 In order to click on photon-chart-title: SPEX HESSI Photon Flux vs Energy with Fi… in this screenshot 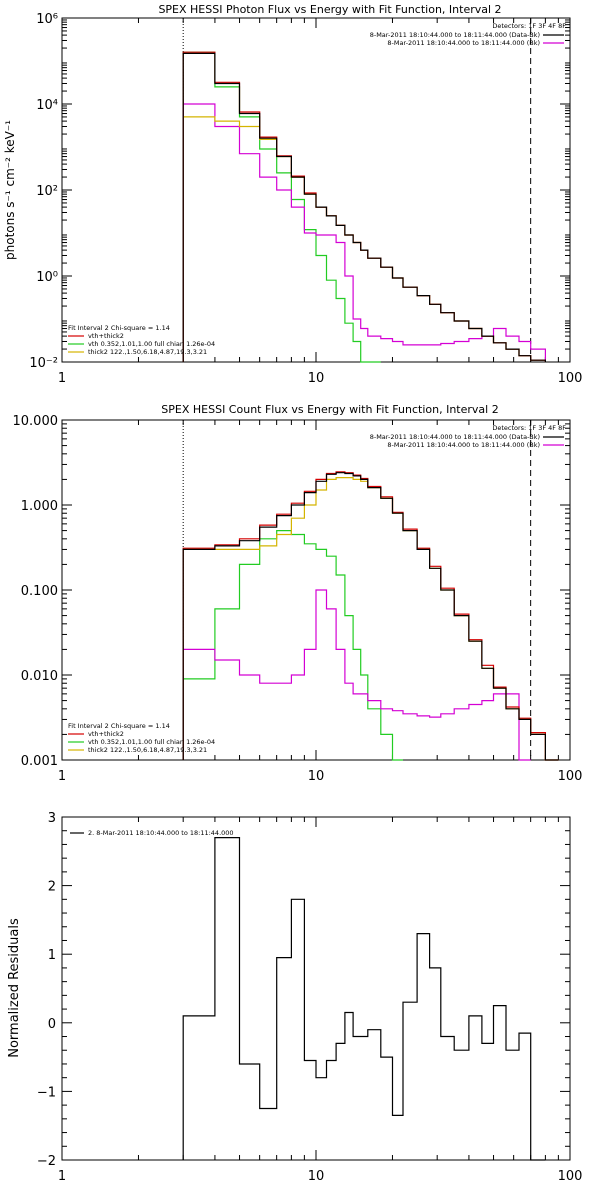, I will do `click(329, 9)`.